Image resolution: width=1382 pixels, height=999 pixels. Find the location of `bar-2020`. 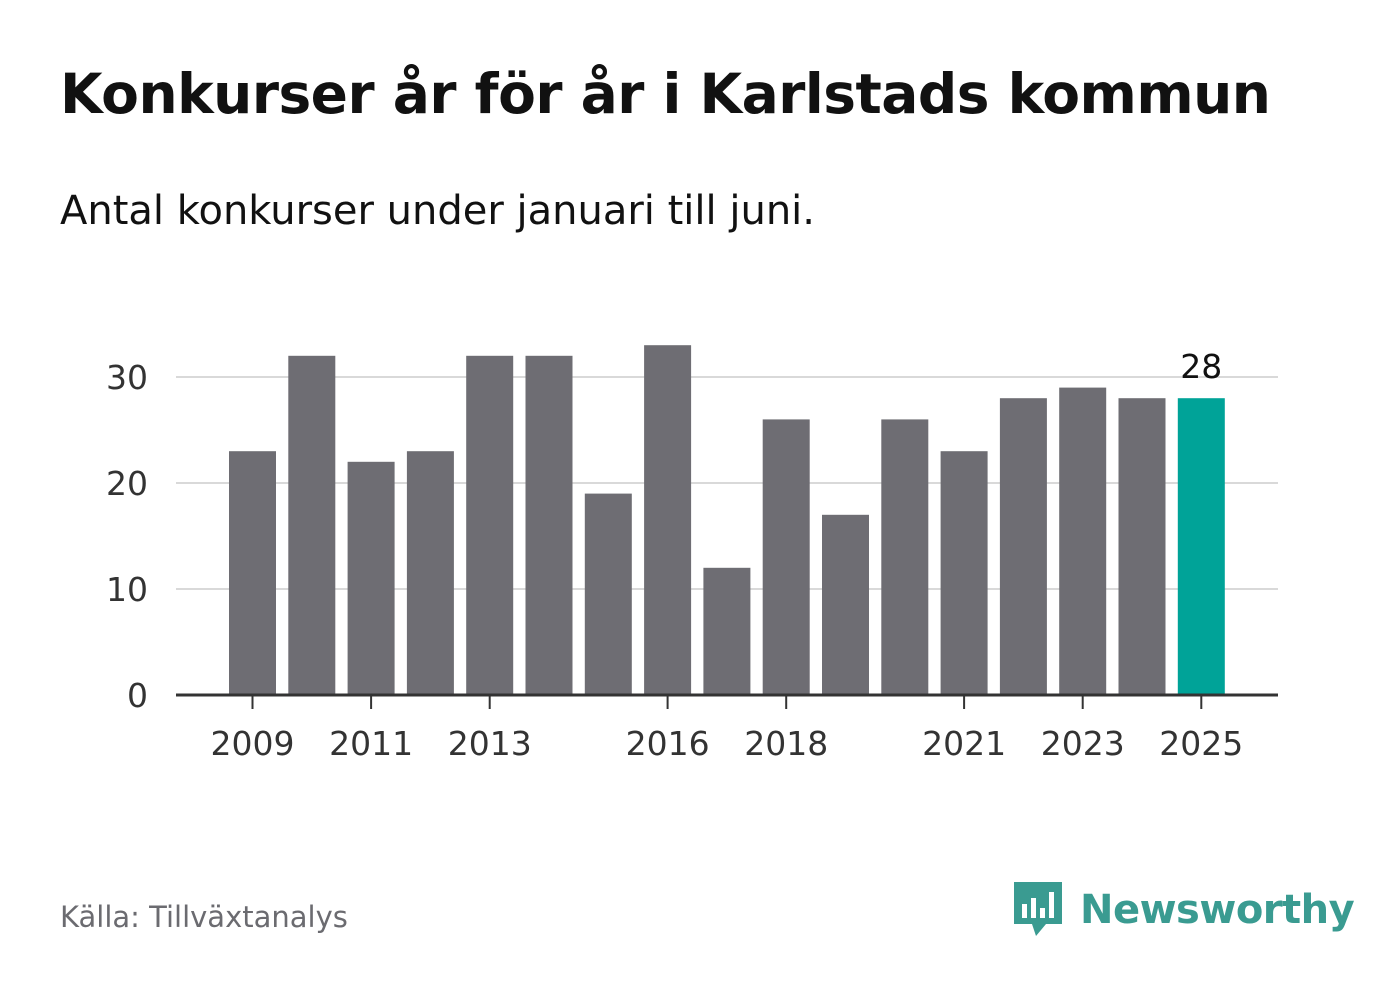

bar-2020 is located at coordinates (905, 557).